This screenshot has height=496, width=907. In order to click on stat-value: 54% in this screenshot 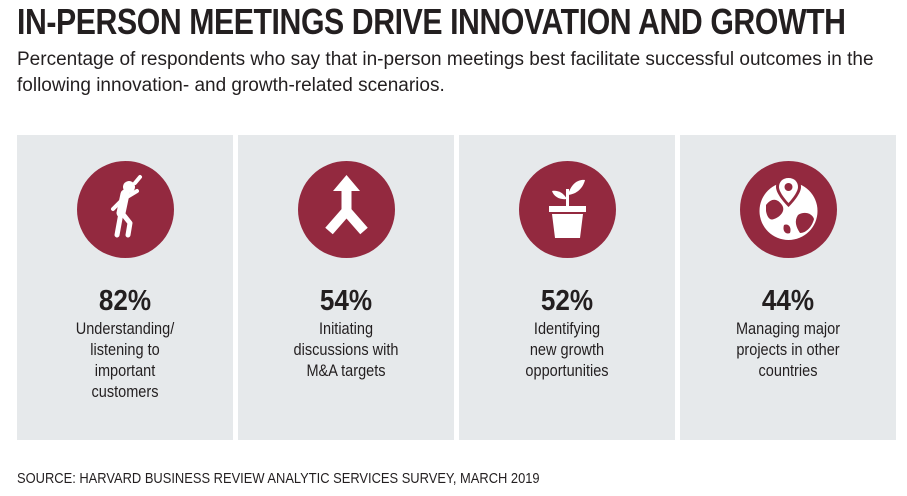, I will do `click(346, 301)`.